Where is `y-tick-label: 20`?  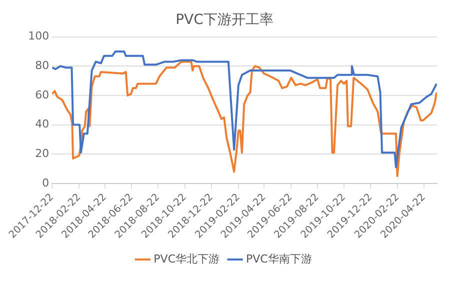
y-tick-label: 20 is located at coordinates (42, 153).